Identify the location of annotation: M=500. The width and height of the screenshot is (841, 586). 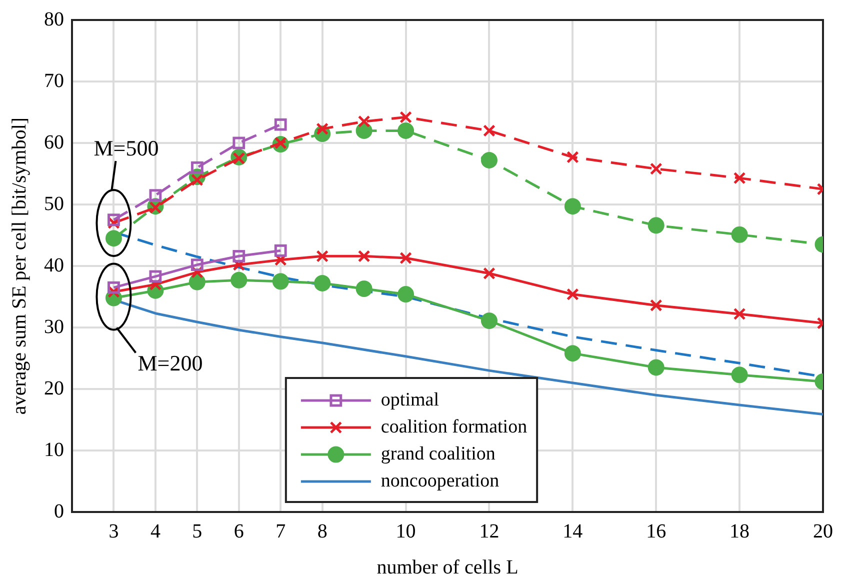
(126, 148).